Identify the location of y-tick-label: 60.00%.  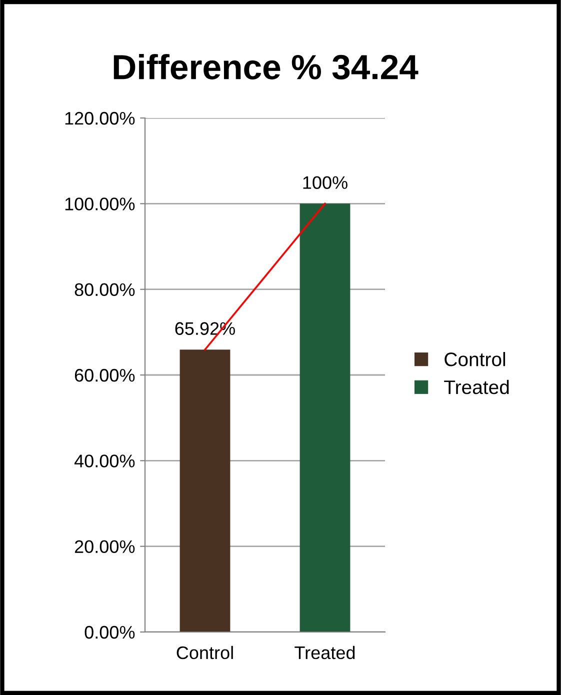
(104, 375).